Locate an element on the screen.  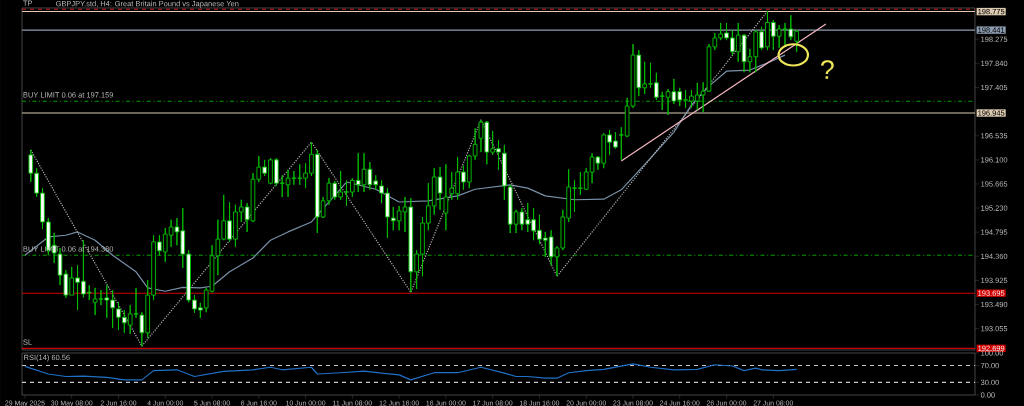
candlestick is located at coordinates (446, 197).